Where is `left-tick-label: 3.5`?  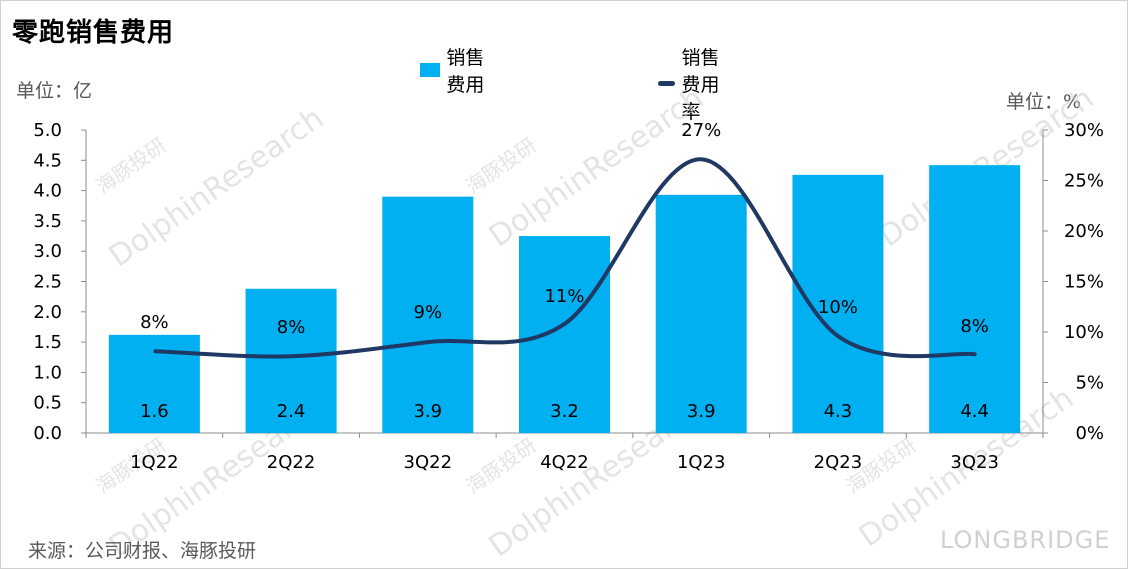
left-tick-label: 3.5 is located at coordinates (47, 221).